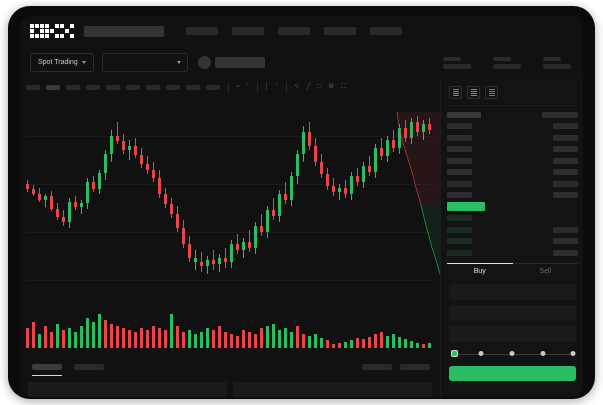 The width and height of the screenshot is (603, 405). What do you see at coordinates (204, 62) in the screenshot?
I see `coin-avatar-icon` at bounding box center [204, 62].